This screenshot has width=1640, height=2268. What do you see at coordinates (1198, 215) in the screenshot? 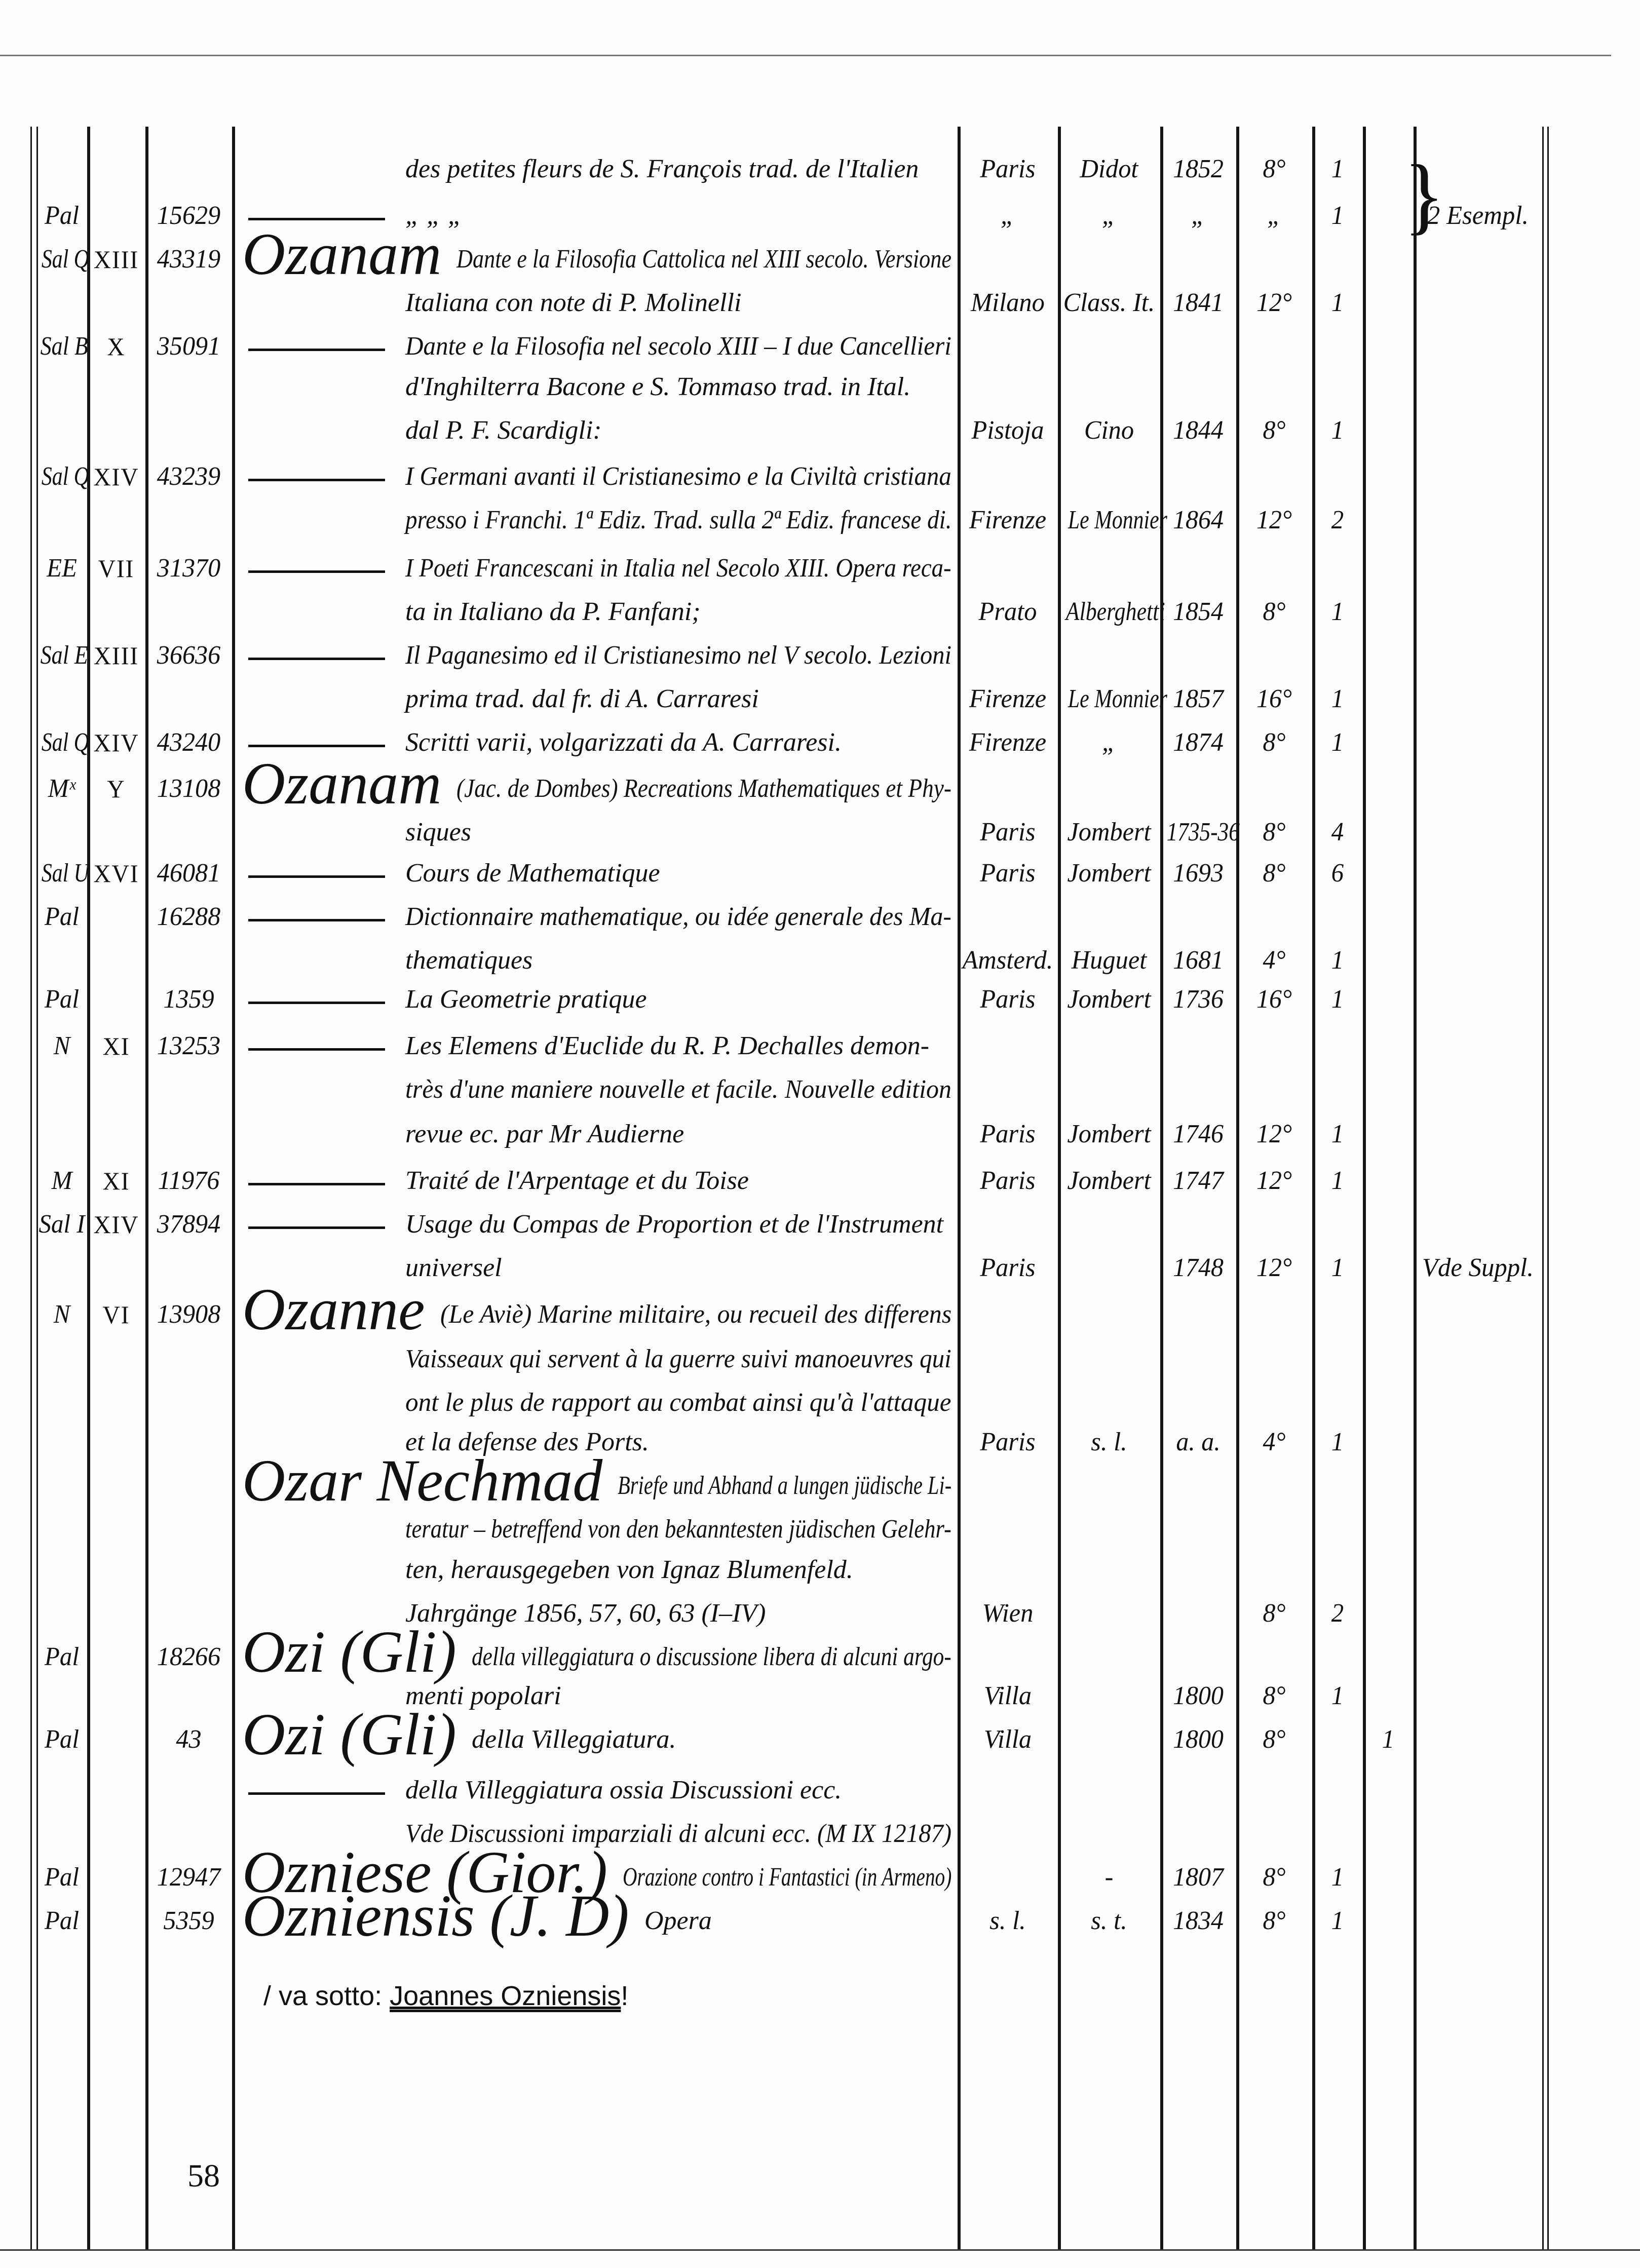
I see `entry-year: „` at bounding box center [1198, 215].